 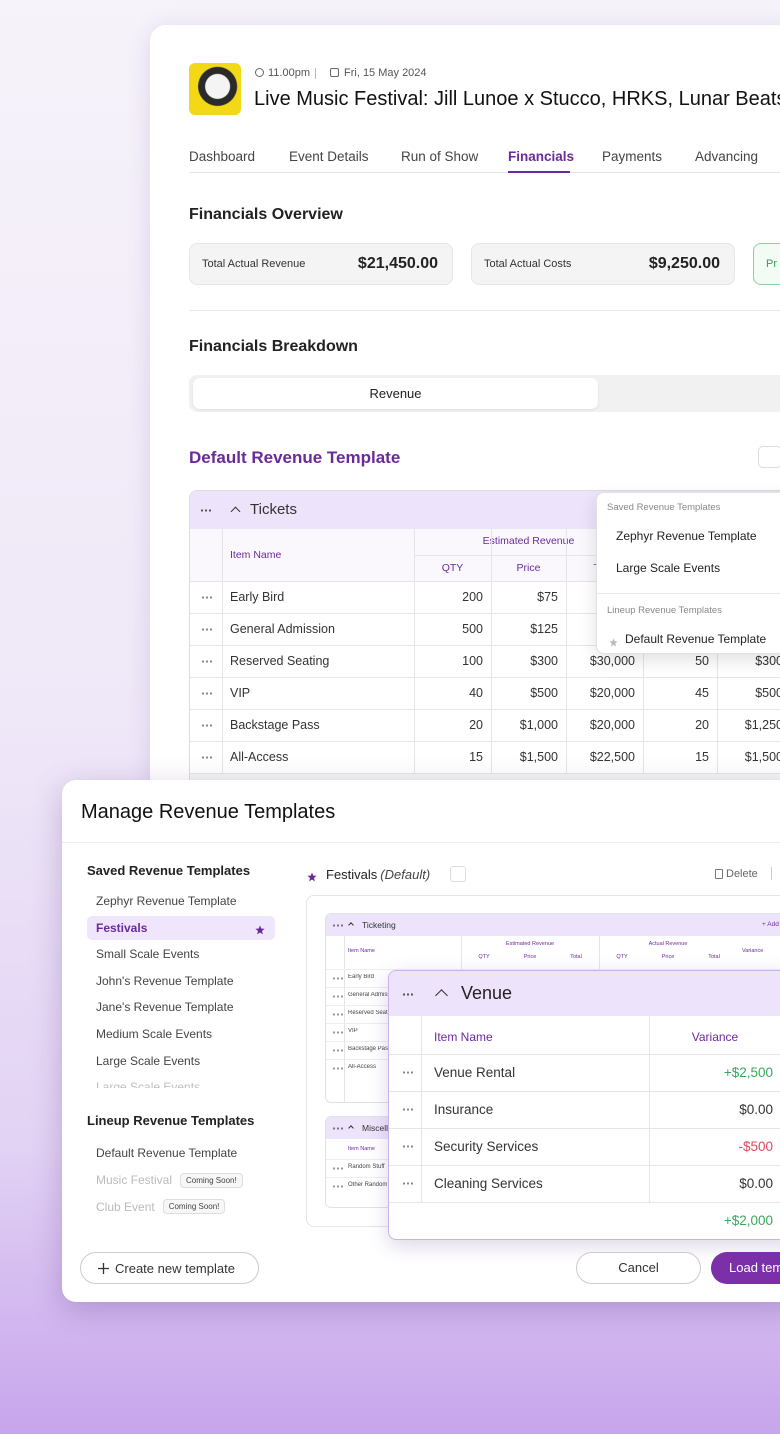 I want to click on mini-variance: Variance, so click(x=753, y=951).